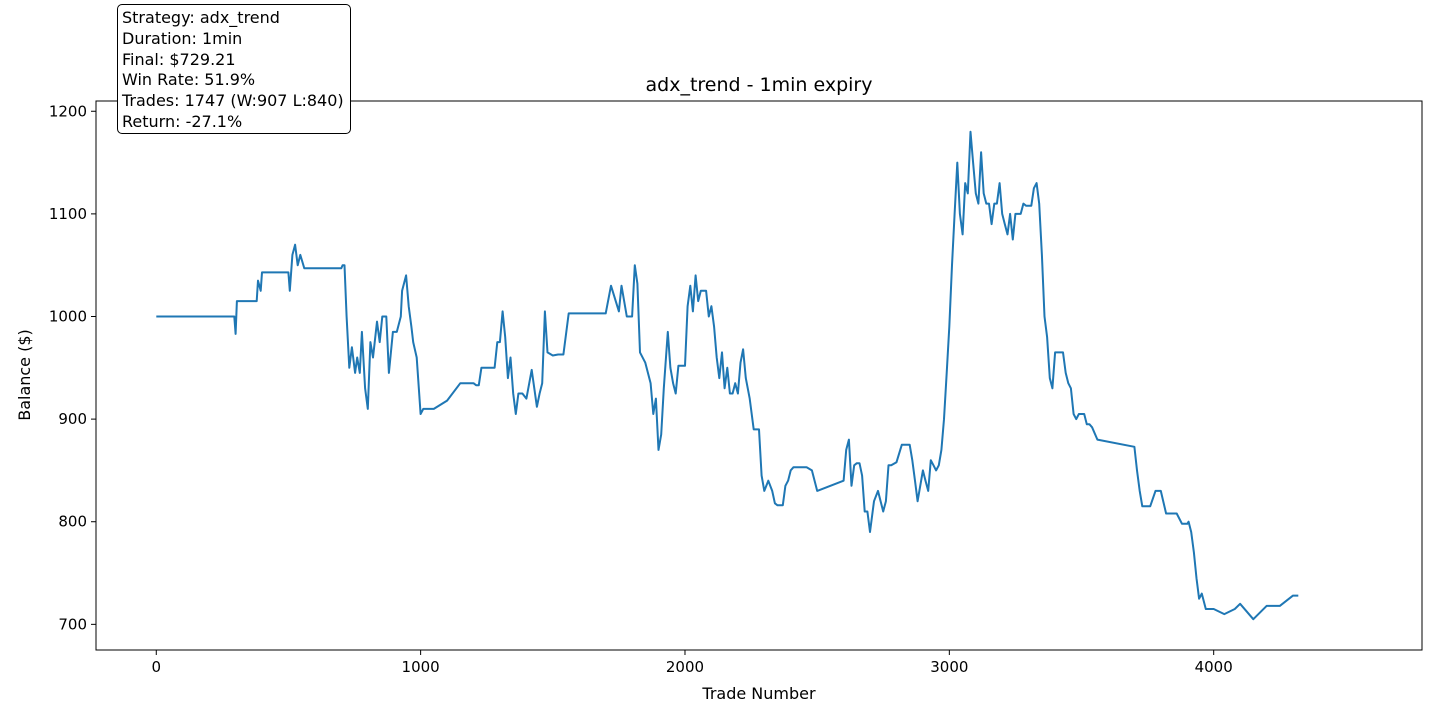 Image resolution: width=1440 pixels, height=720 pixels. What do you see at coordinates (949, 667) in the screenshot?
I see `x-tick-label: 3000` at bounding box center [949, 667].